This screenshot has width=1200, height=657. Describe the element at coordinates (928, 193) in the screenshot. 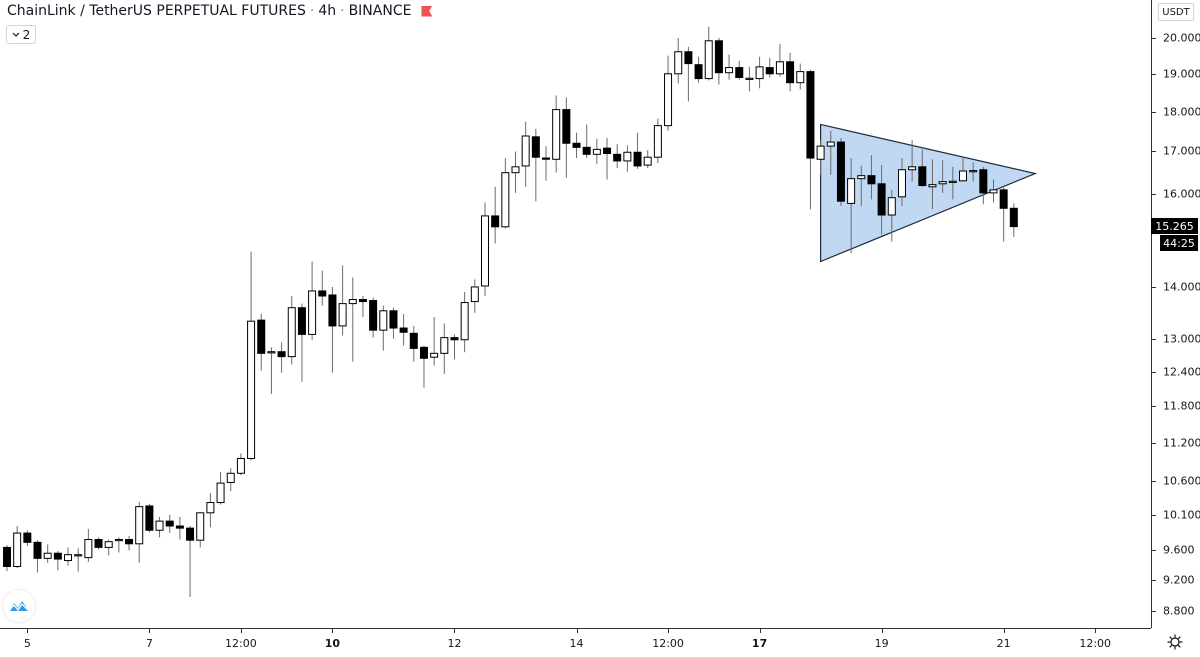

I see `triangle-pattern-drawing` at that location.